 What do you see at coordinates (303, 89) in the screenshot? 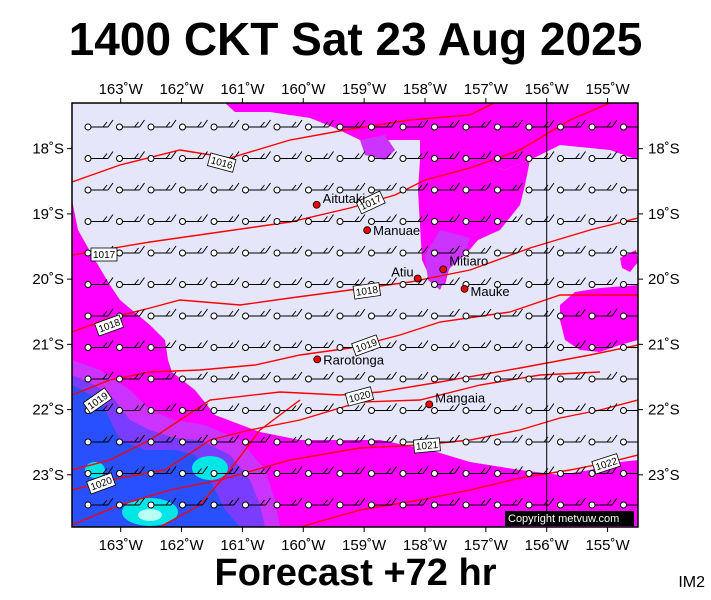
I see `lon-label-top: 160˚W` at bounding box center [303, 89].